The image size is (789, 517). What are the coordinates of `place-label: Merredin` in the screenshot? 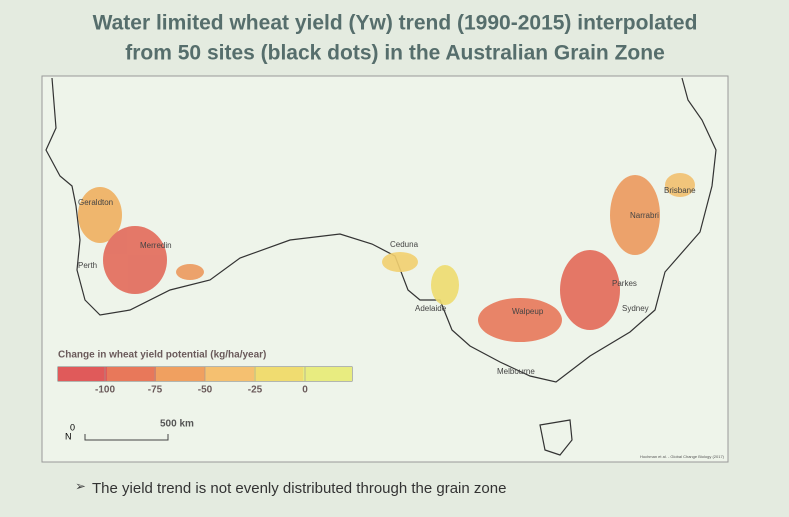 It's located at (156, 245).